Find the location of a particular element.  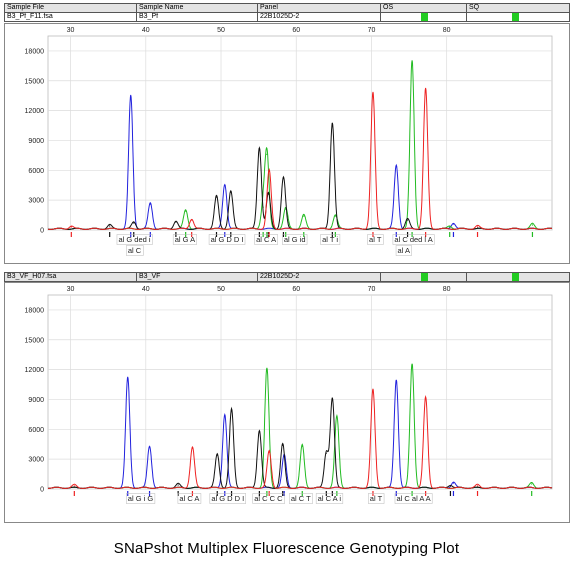

allele-label: al C T is located at coordinates (301, 498).